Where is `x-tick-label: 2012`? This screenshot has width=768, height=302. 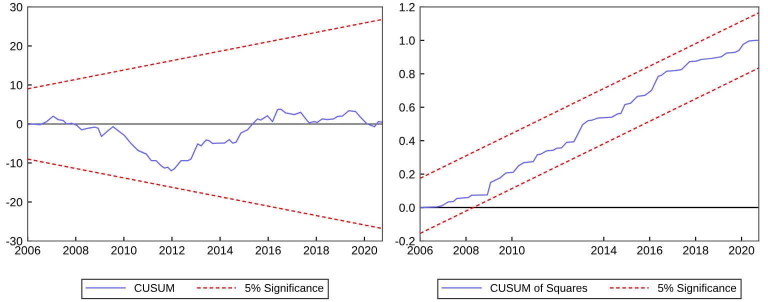 x-tick-label: 2012 is located at coordinates (172, 250).